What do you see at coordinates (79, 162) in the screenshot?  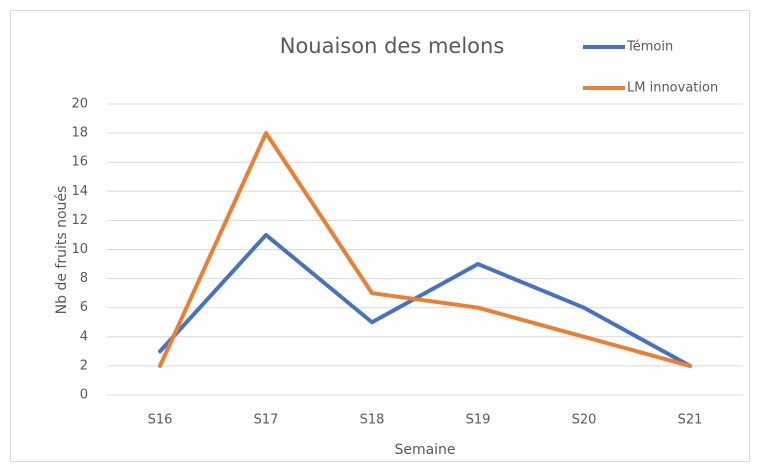 I see `y-tick-label: 16` at bounding box center [79, 162].